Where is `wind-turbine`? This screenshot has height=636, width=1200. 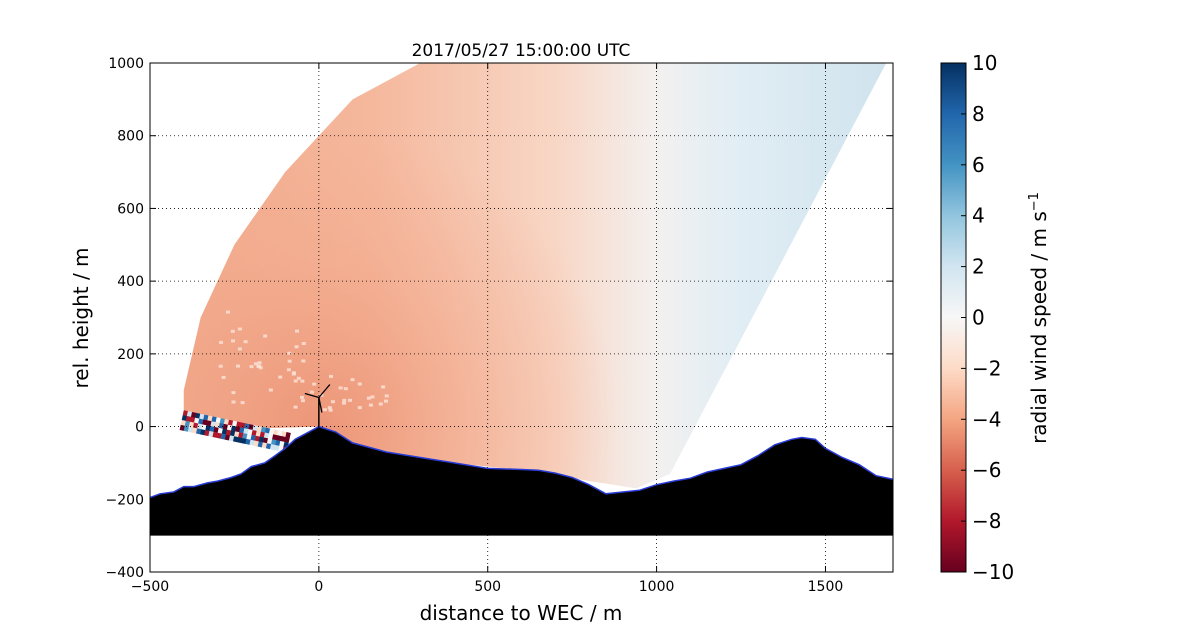 wind-turbine is located at coordinates (317, 405).